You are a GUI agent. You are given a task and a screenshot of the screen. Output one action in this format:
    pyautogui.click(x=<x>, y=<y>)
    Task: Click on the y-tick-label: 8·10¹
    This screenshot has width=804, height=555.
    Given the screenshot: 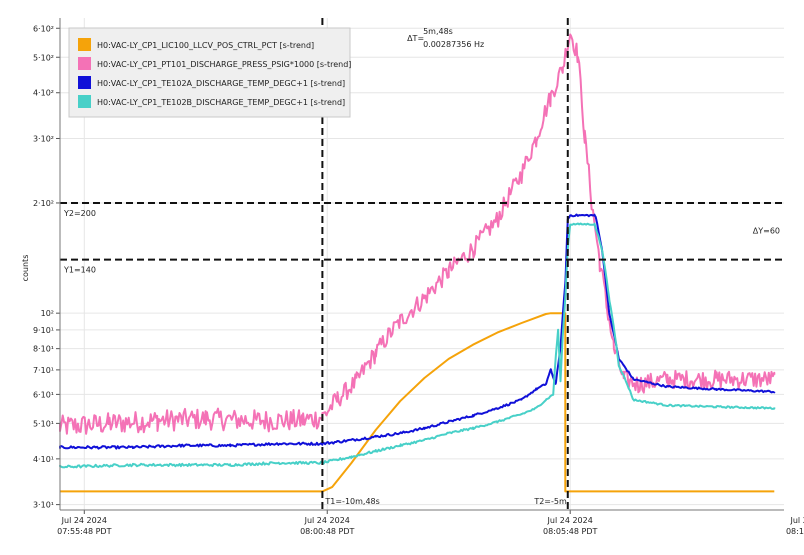 What is the action you would take?
    pyautogui.click(x=43, y=349)
    